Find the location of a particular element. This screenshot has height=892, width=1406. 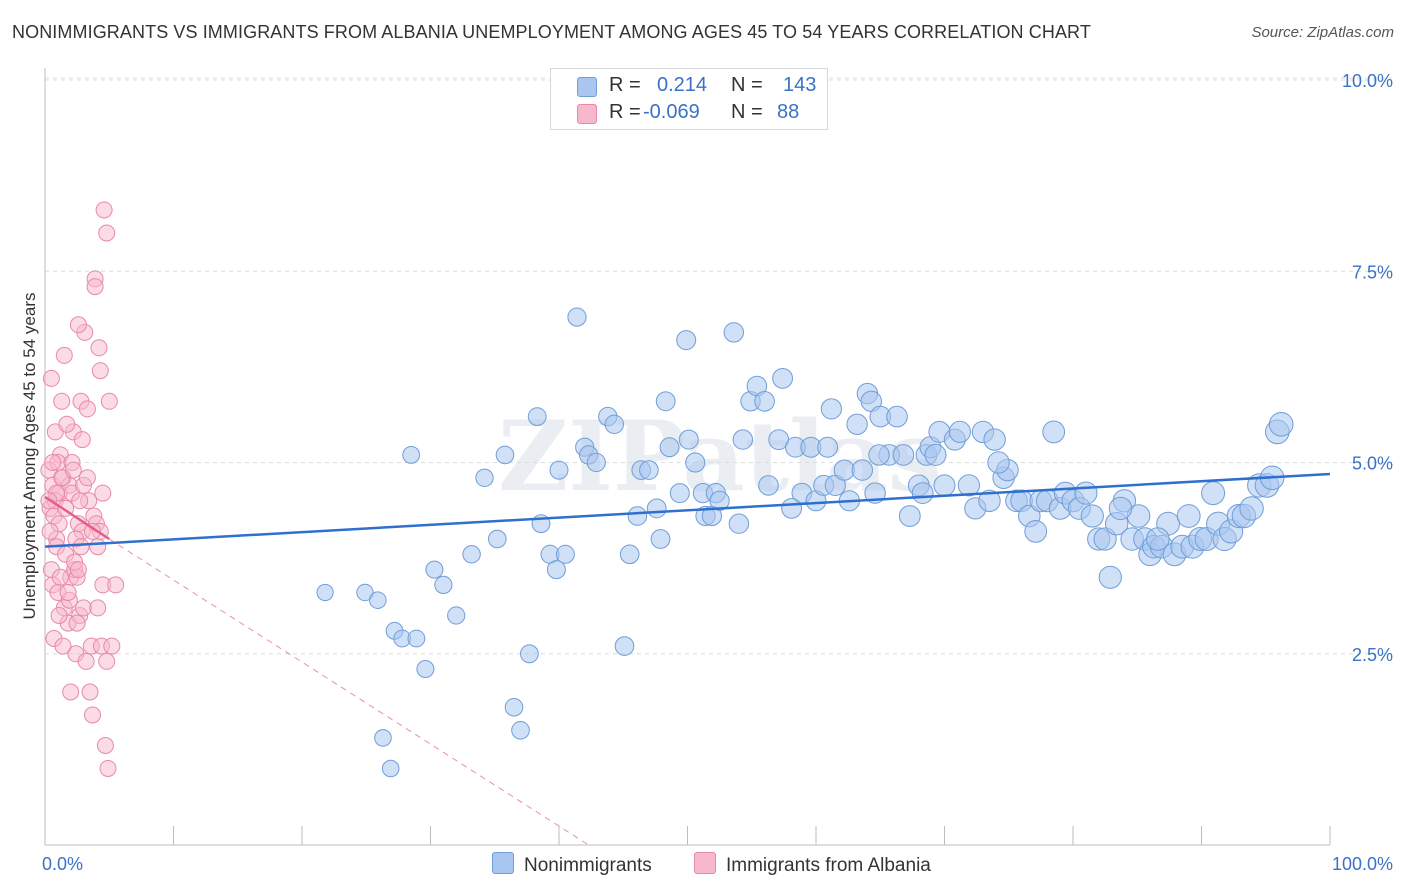

source-label: Source: ZipAtlas.com is located at coordinates (1322, 32).